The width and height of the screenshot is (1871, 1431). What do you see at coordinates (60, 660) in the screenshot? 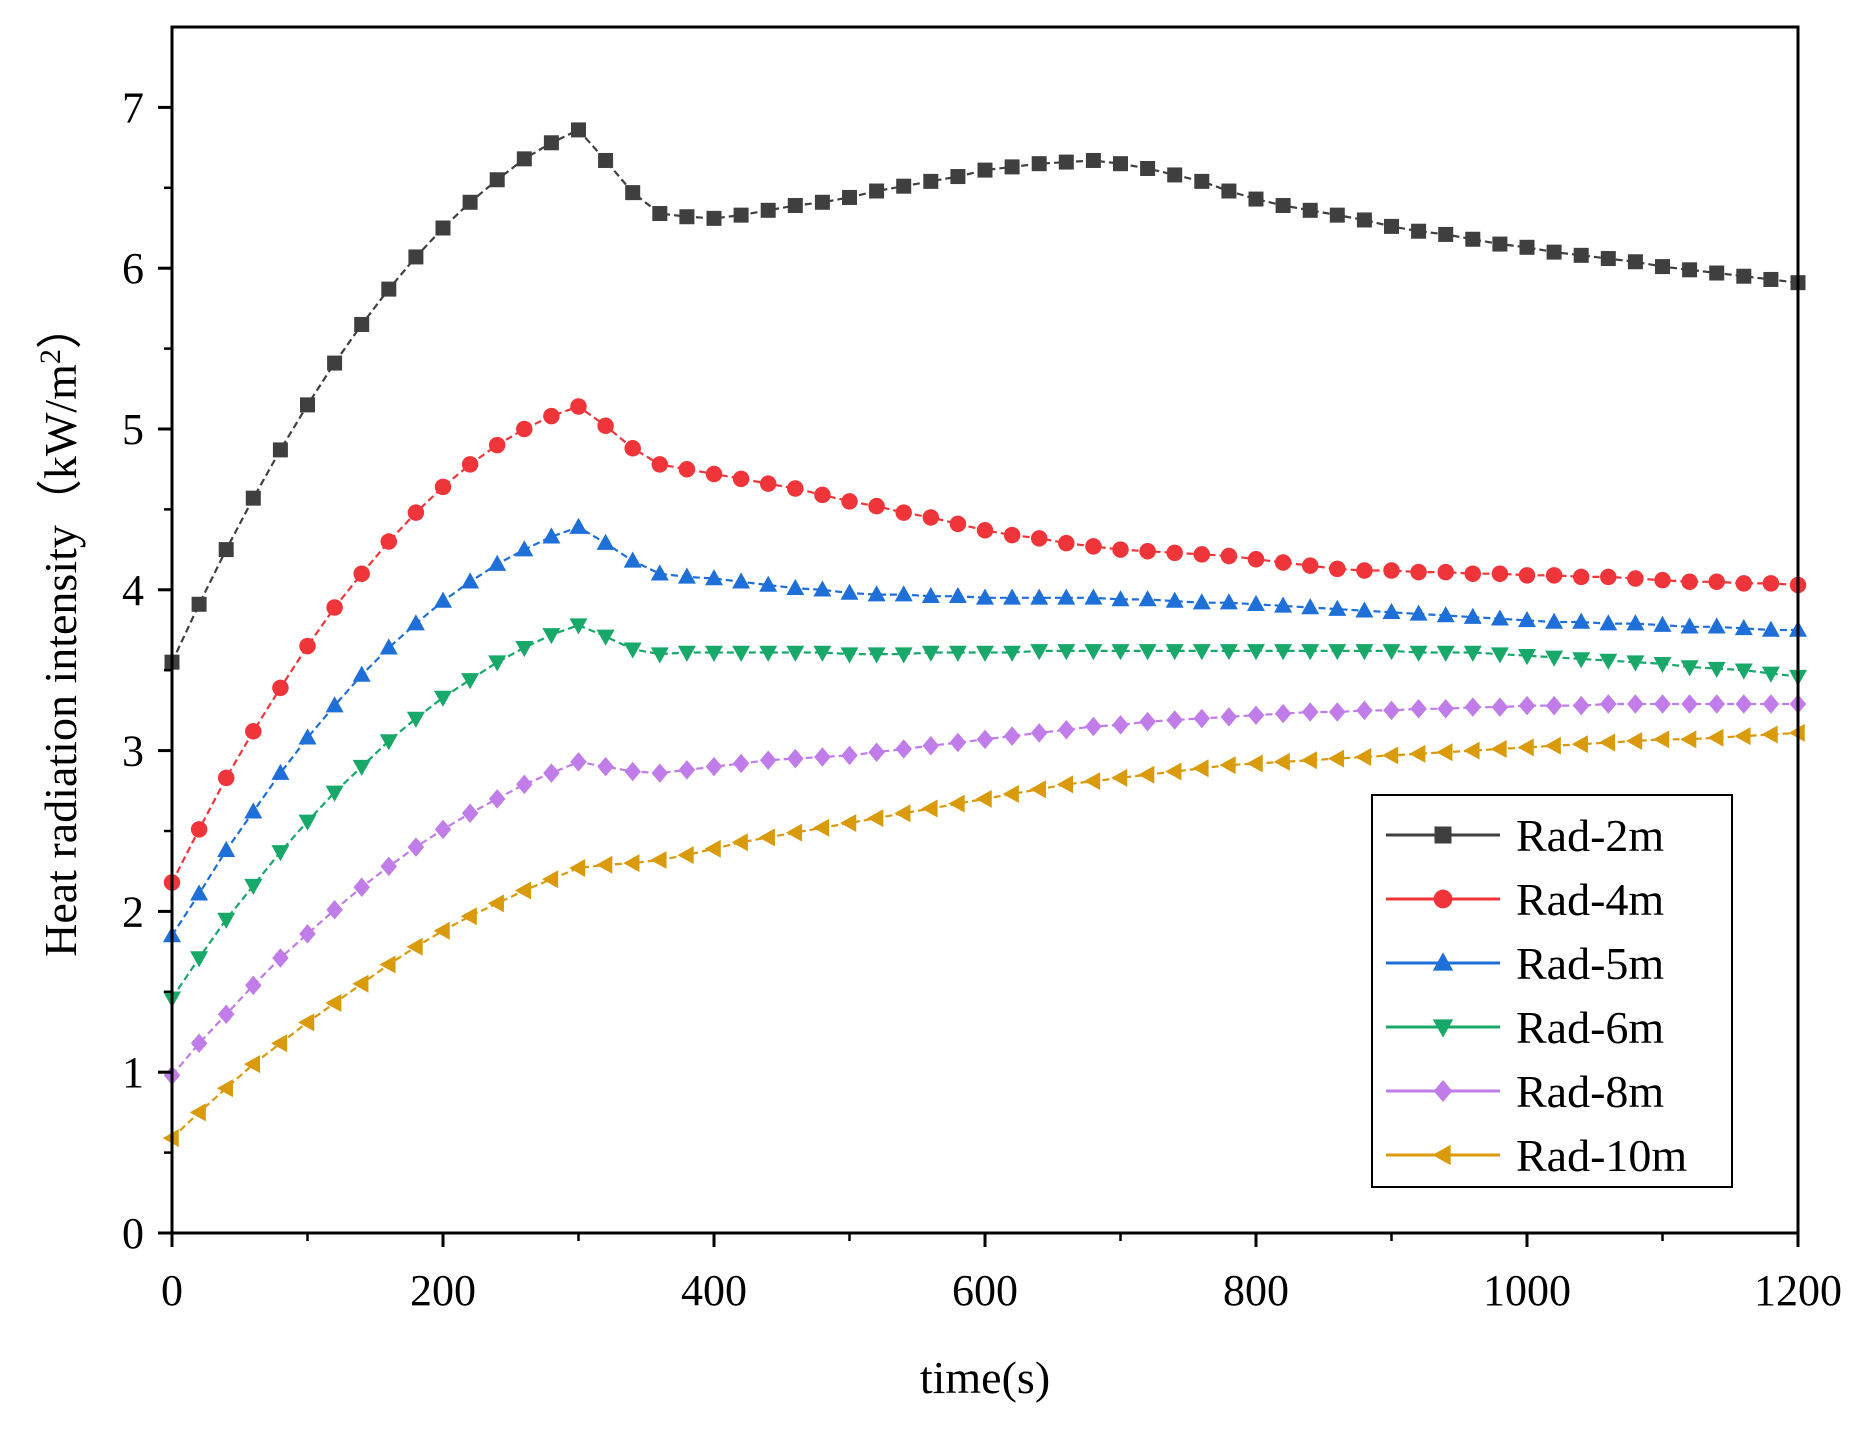
I see `y-axis-title-main: Heat radiation intensity（kW/m` at bounding box center [60, 660].